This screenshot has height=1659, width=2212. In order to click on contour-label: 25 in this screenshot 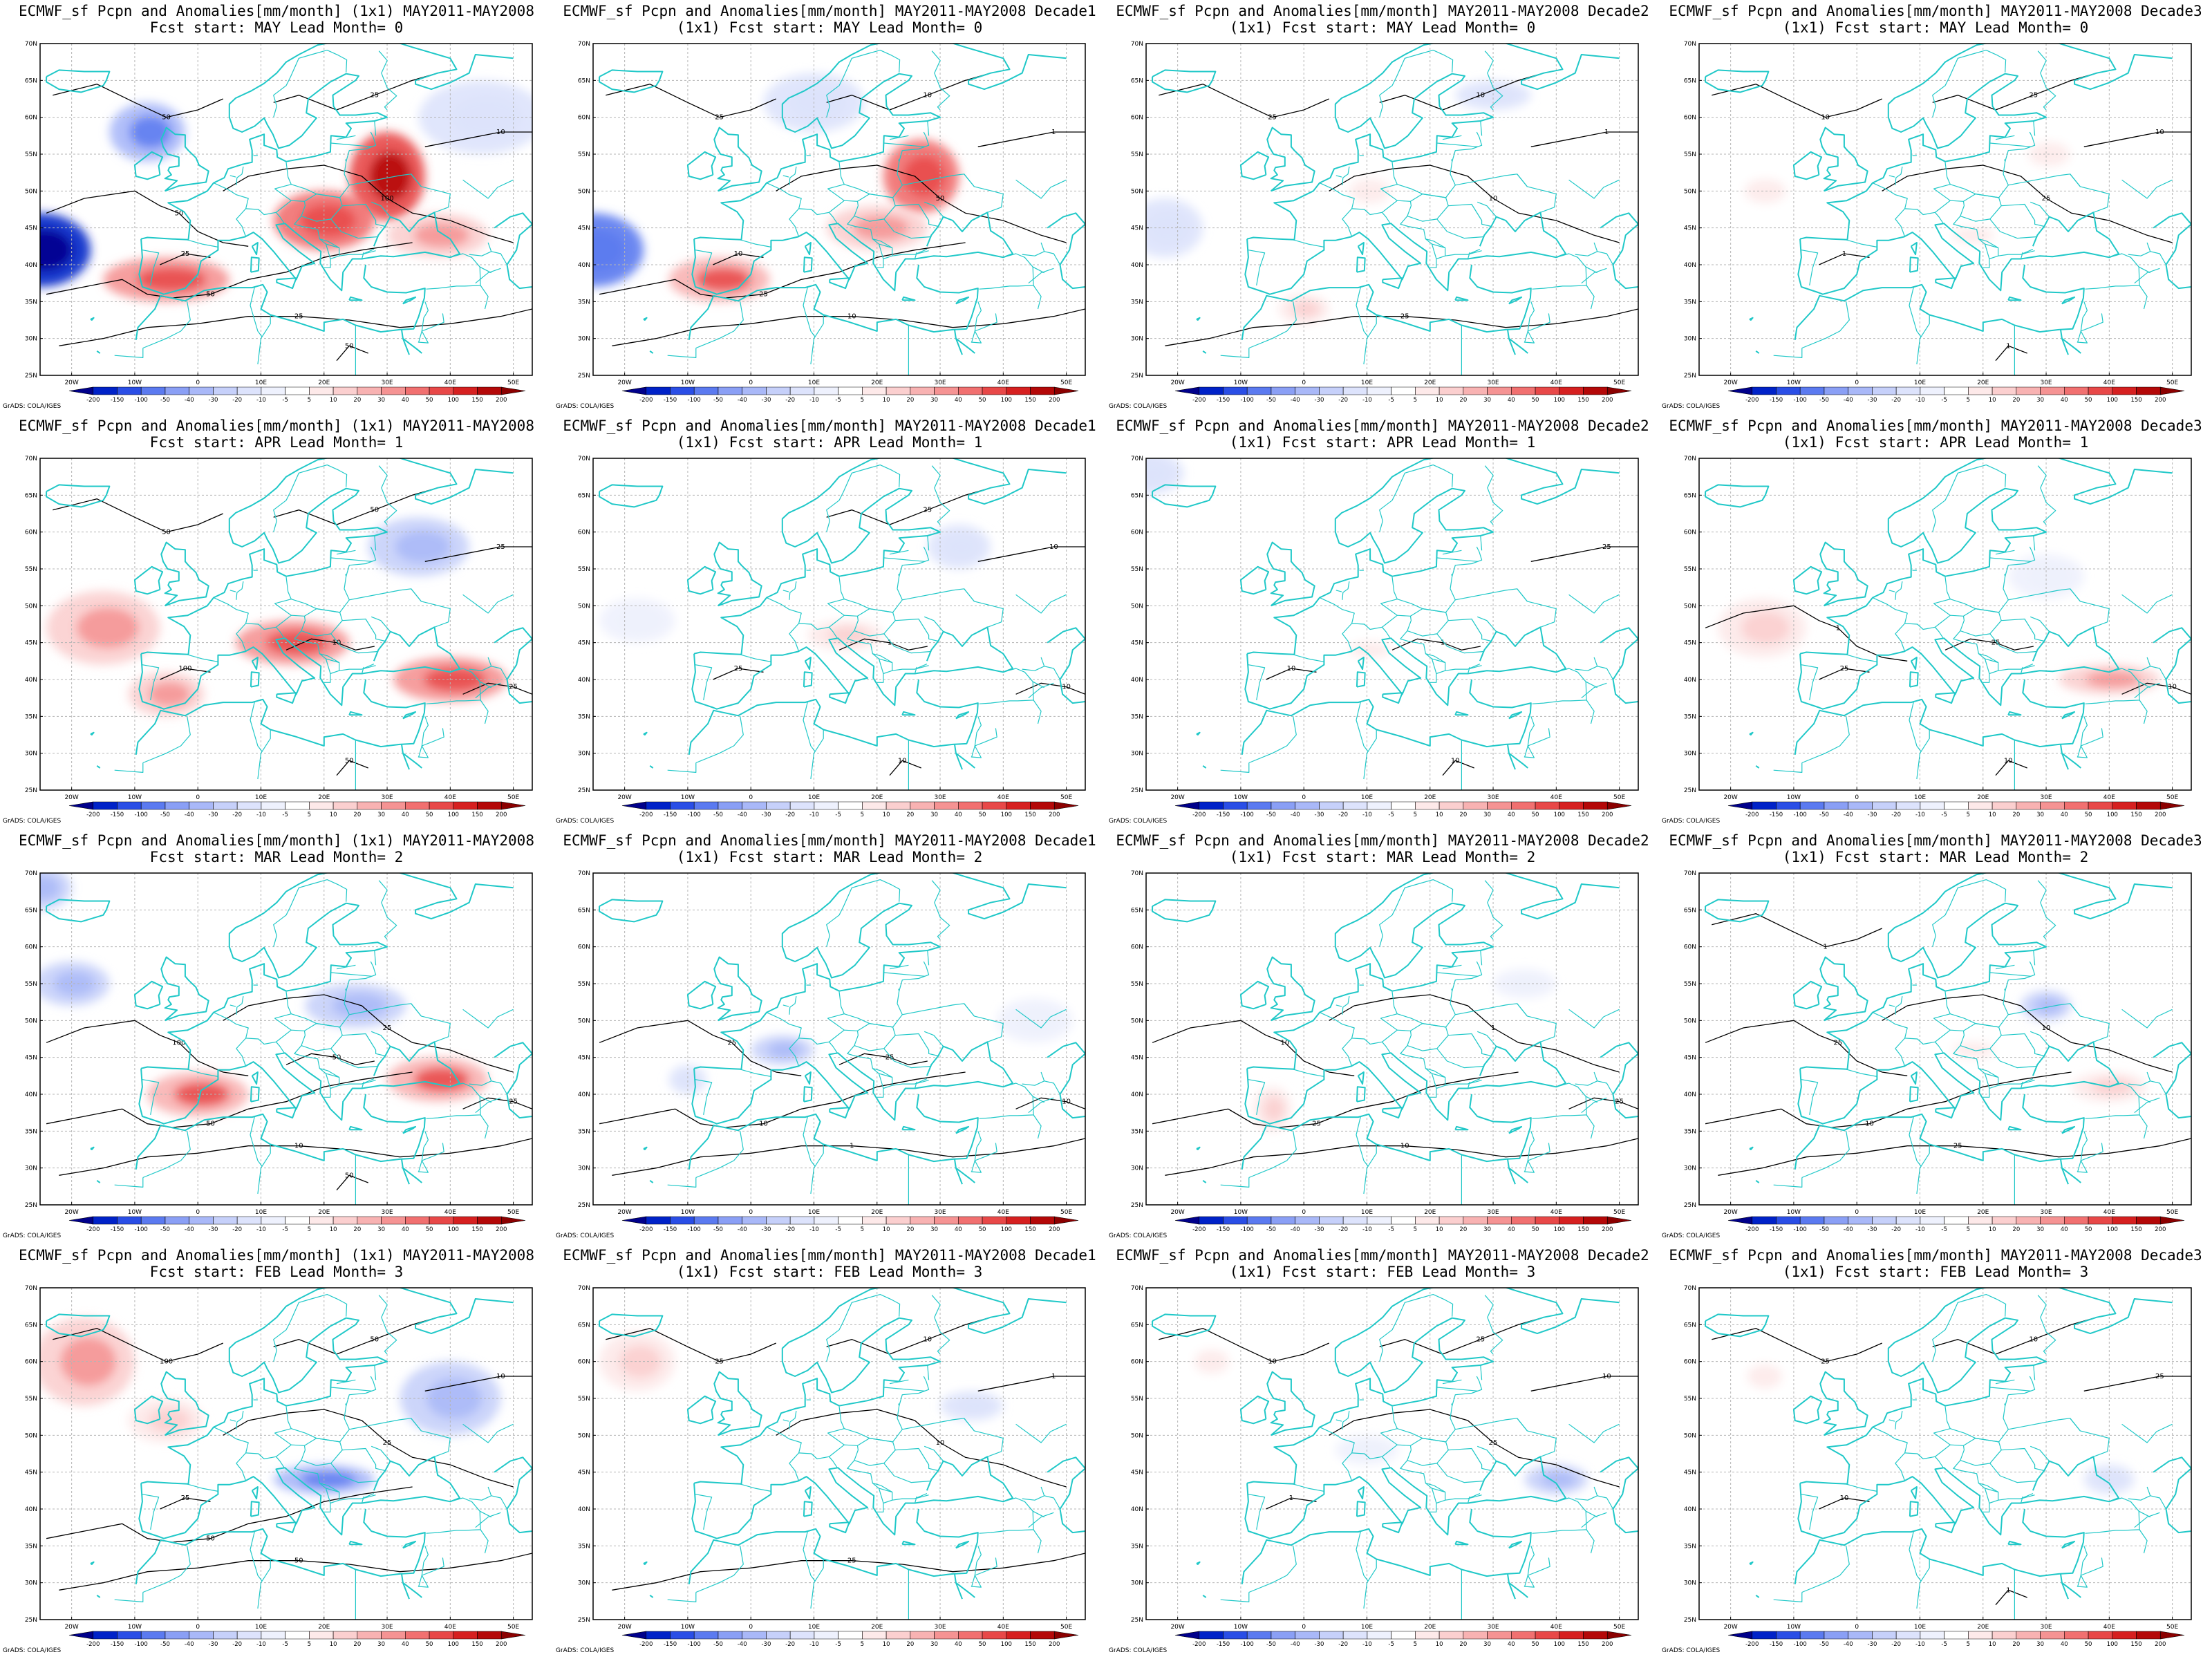, I will do `click(1619, 1102)`.